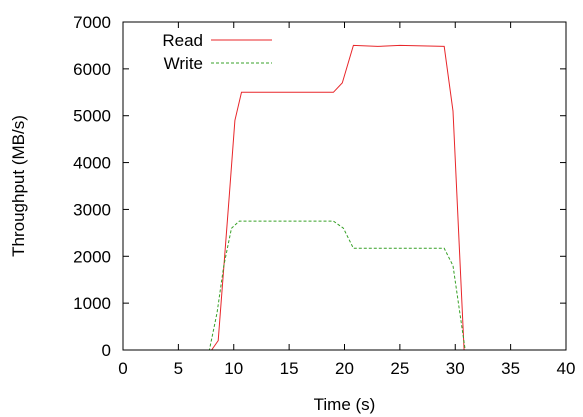  Describe the element at coordinates (183, 63) in the screenshot. I see `legend-label-write: Write` at that location.